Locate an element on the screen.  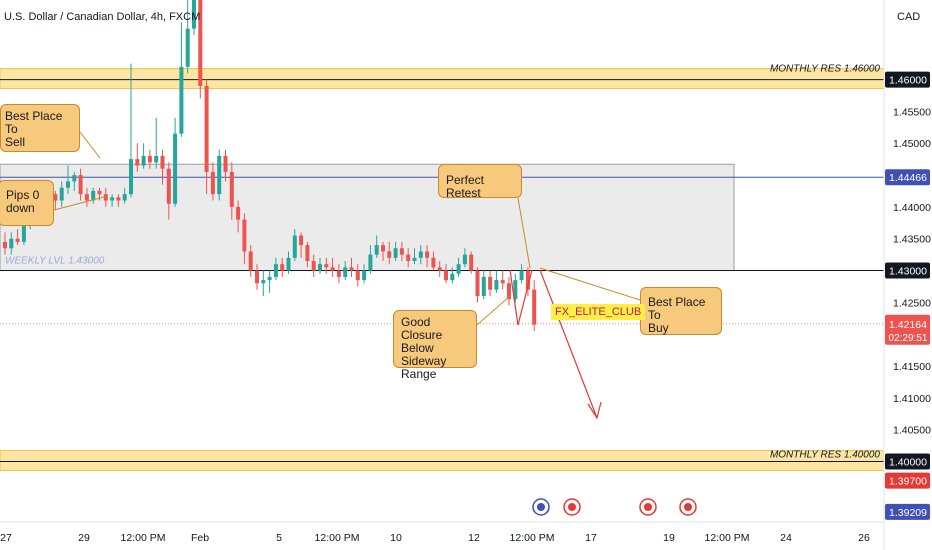
red-arrowhead is located at coordinates (594, 410).